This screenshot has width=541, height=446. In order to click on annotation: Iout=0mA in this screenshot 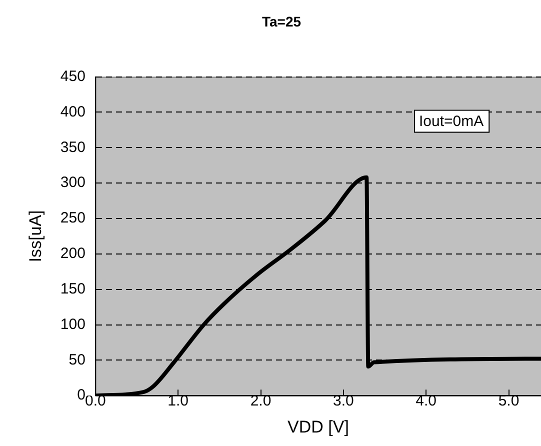, I will do `click(451, 121)`.